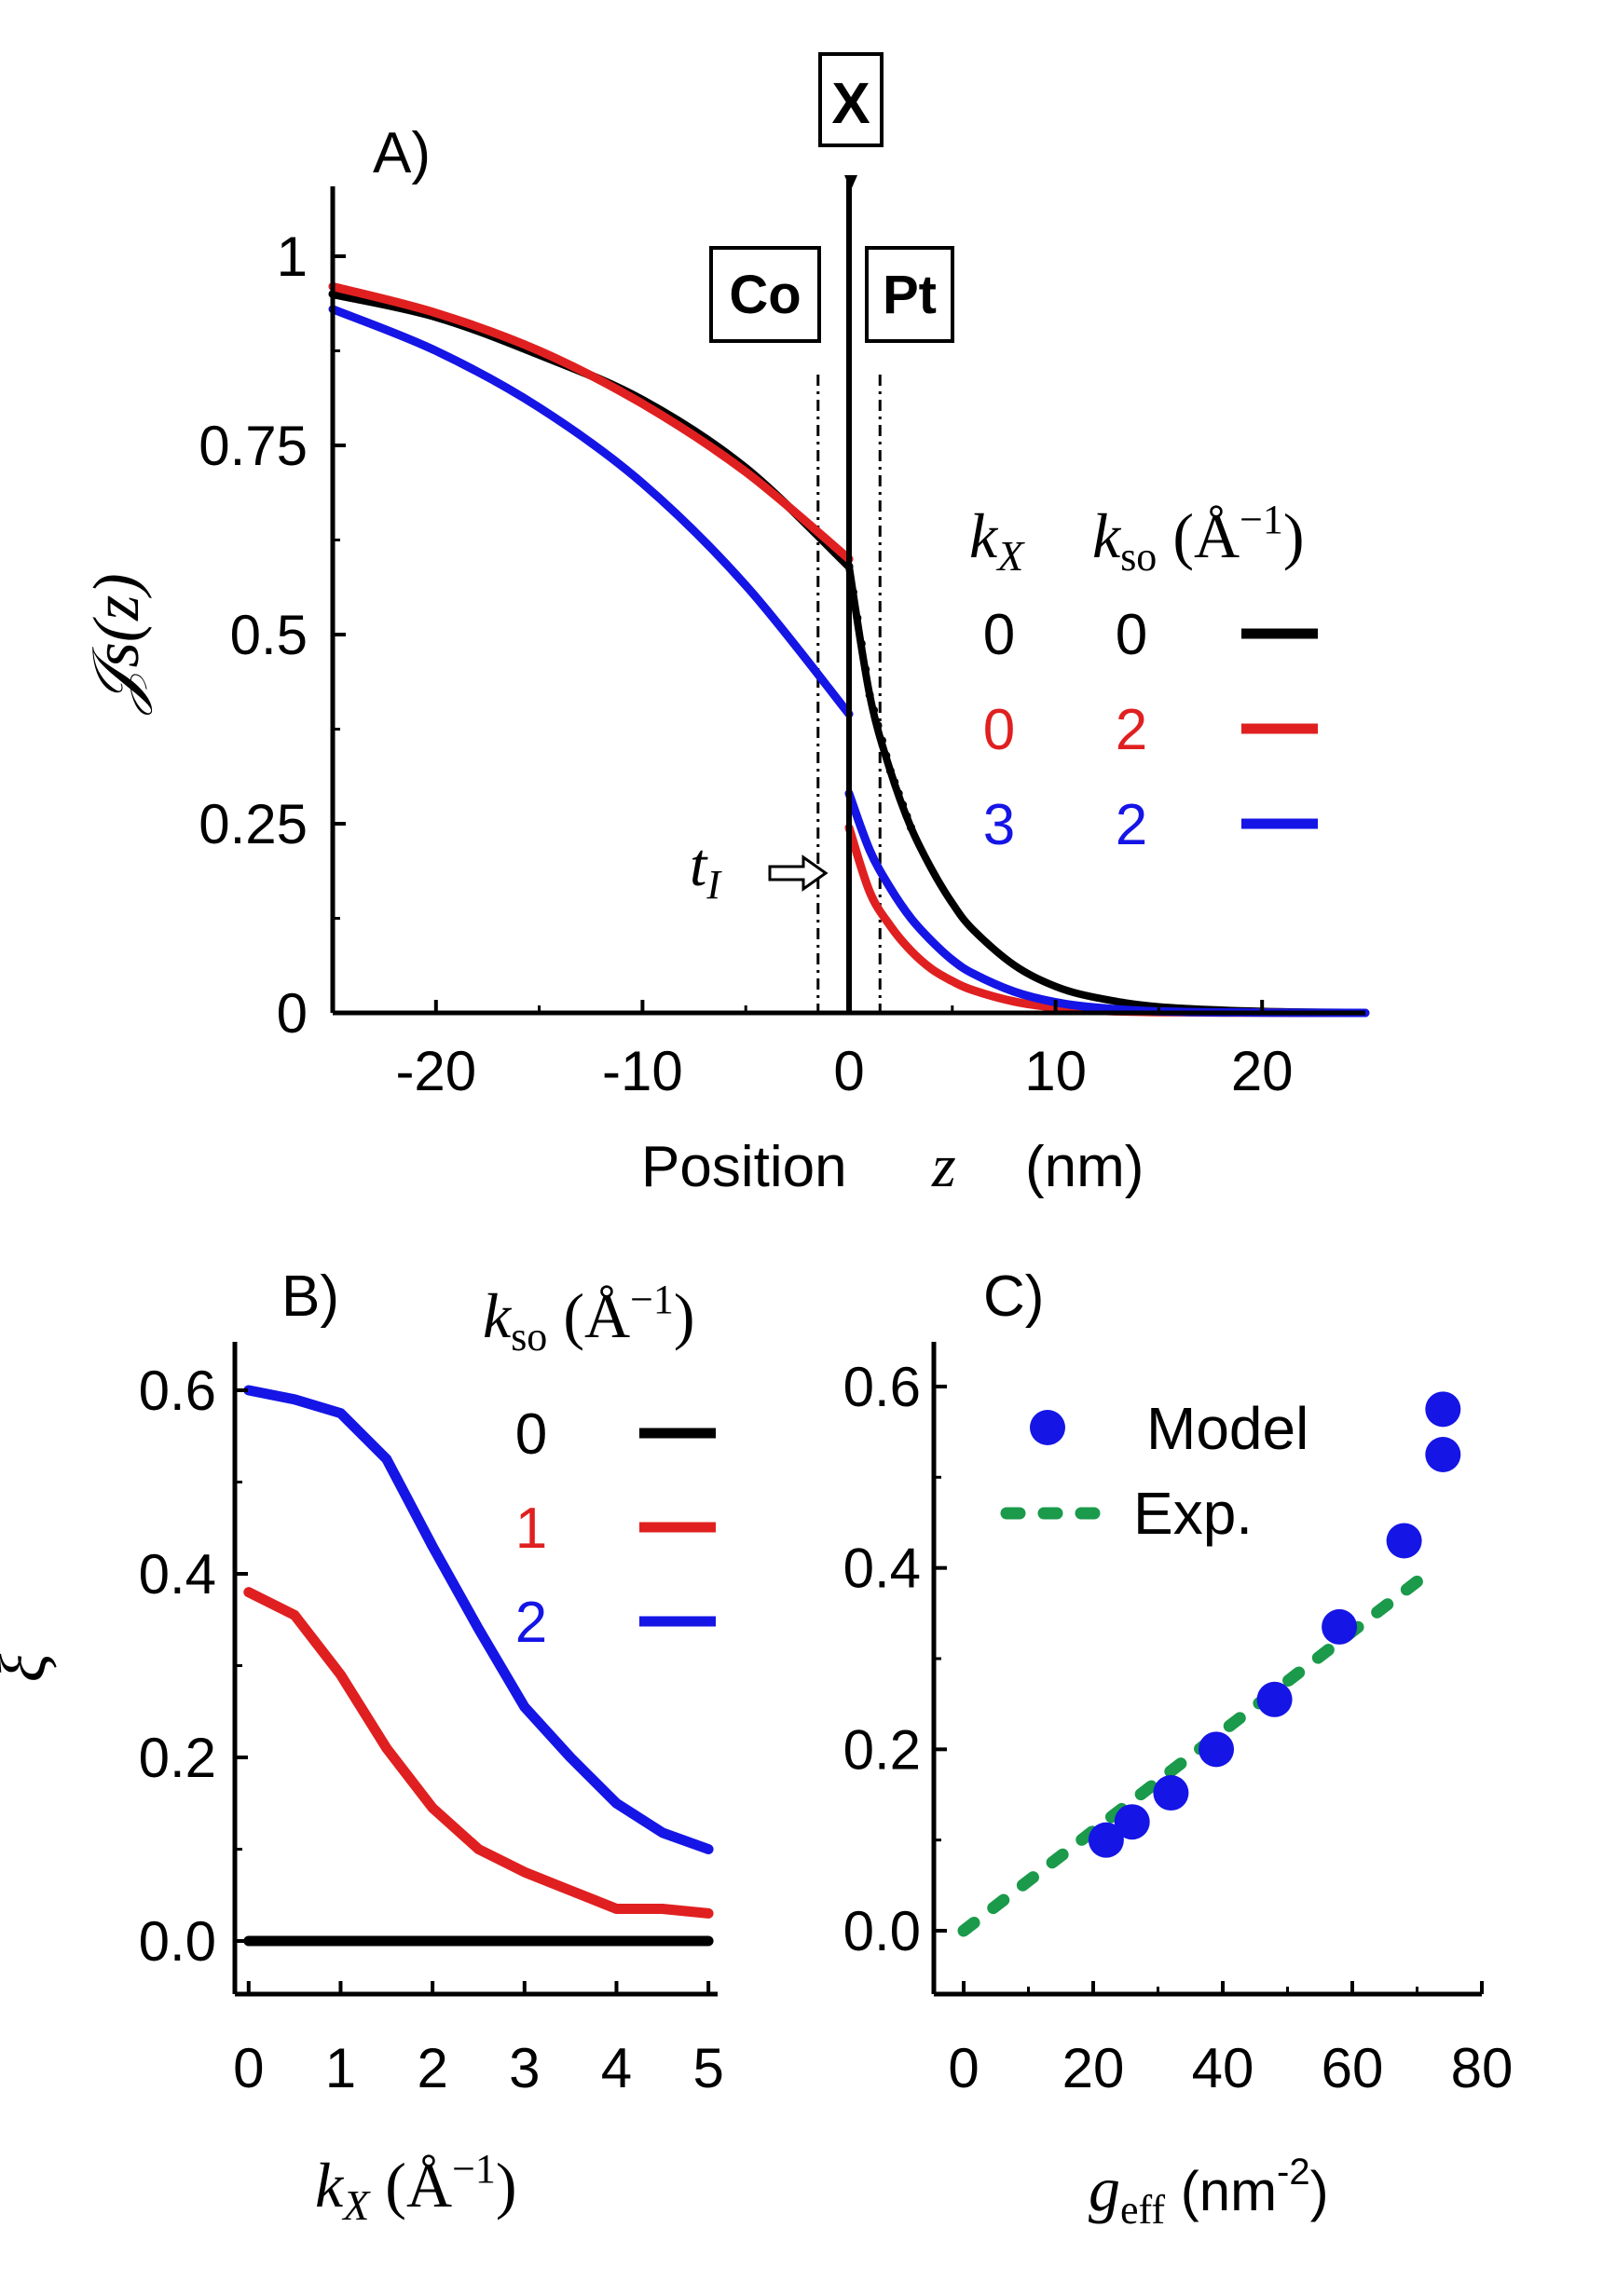 The height and width of the screenshot is (2296, 1603). What do you see at coordinates (1047, 1427) in the screenshot?
I see `legend-c-model-marker` at bounding box center [1047, 1427].